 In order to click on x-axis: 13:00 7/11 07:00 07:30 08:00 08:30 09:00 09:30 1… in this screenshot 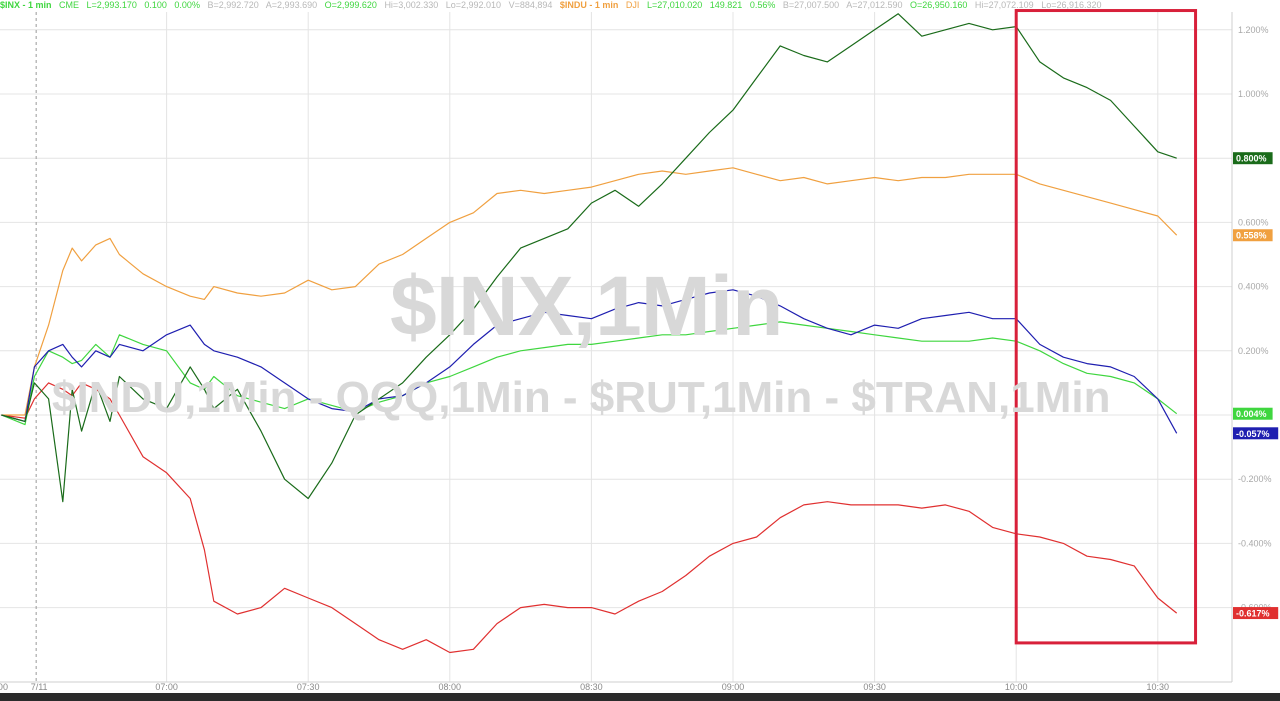, I will do `click(584, 687)`.